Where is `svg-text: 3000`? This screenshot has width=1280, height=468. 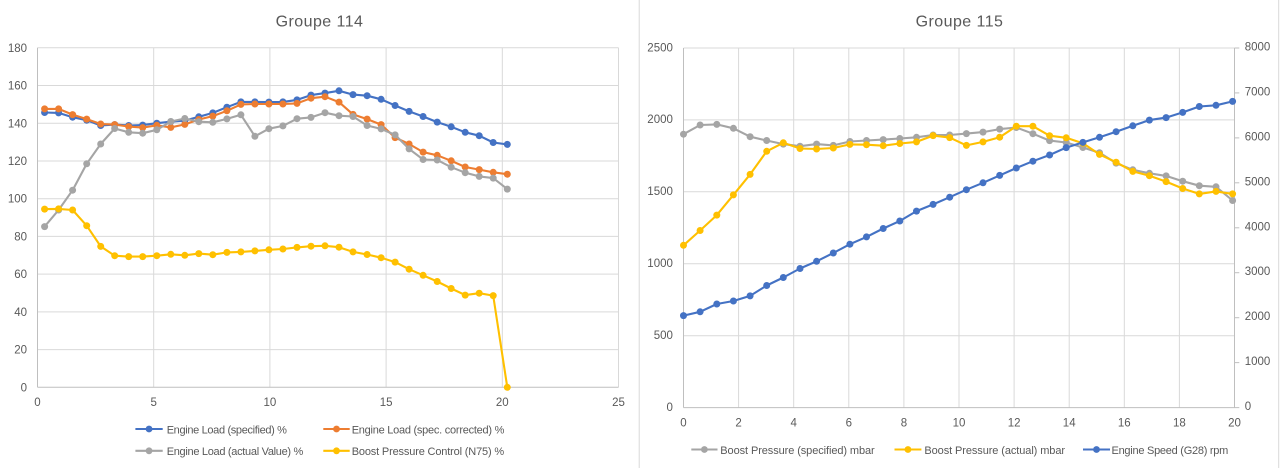
svg-text: 3000 is located at coordinates (1258, 272).